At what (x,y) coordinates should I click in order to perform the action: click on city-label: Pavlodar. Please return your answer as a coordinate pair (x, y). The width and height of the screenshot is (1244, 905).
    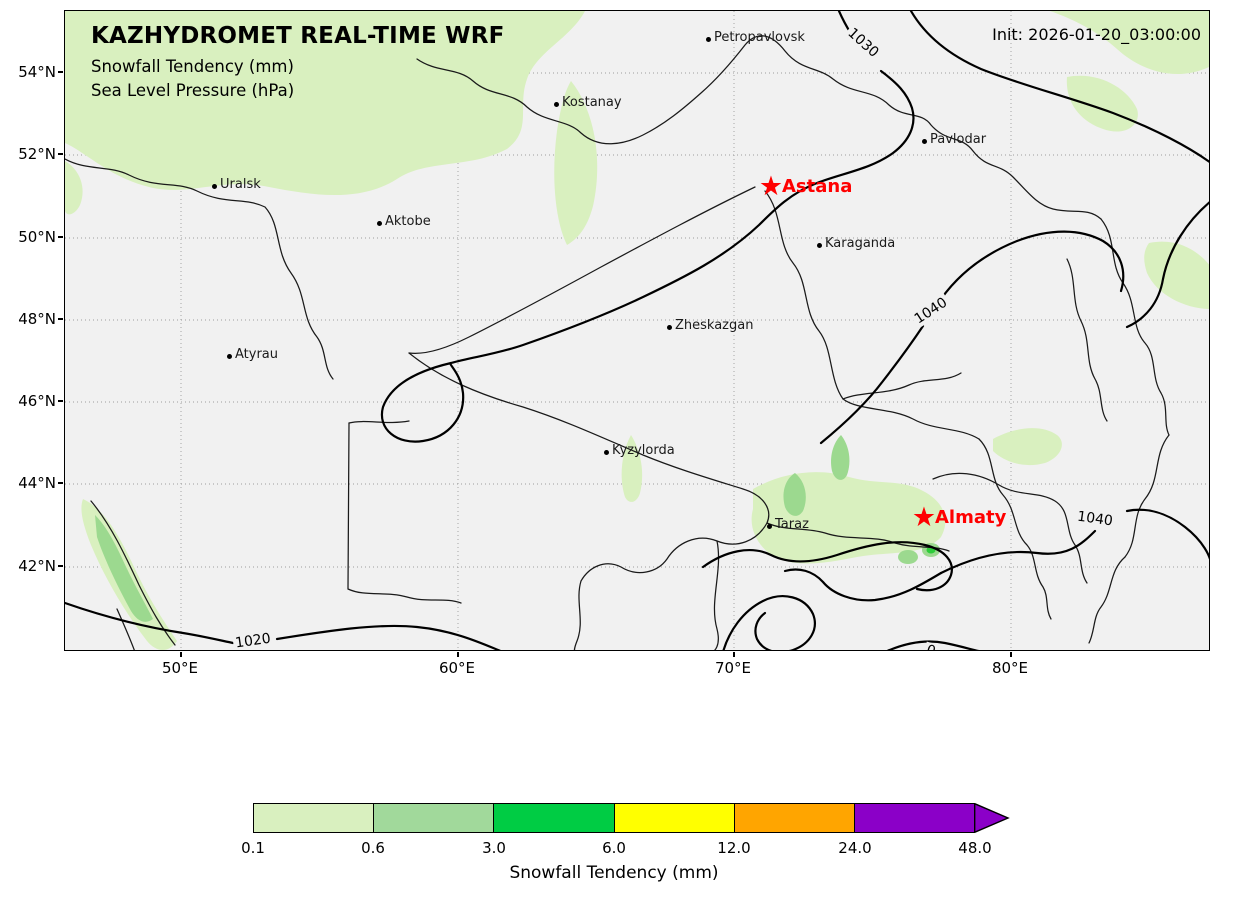
    Looking at the image, I should click on (958, 139).